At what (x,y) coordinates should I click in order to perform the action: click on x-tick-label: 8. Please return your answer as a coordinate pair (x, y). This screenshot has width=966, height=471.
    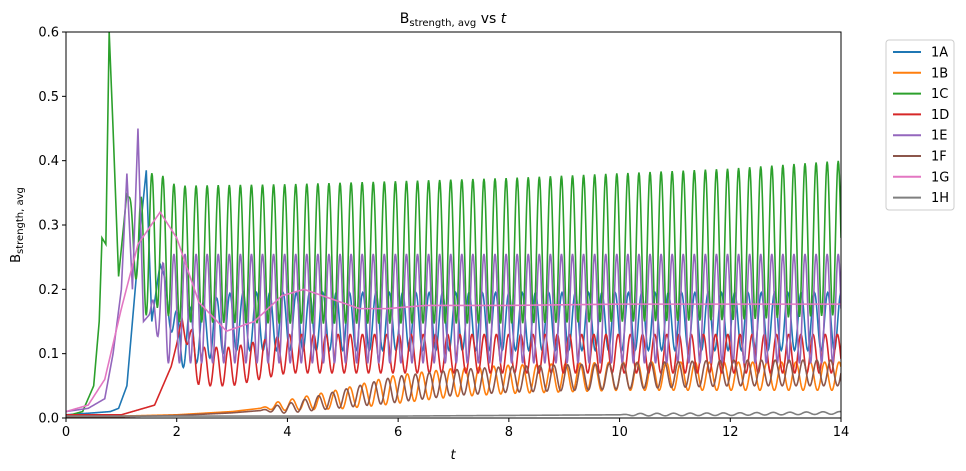
    Looking at the image, I should click on (509, 432).